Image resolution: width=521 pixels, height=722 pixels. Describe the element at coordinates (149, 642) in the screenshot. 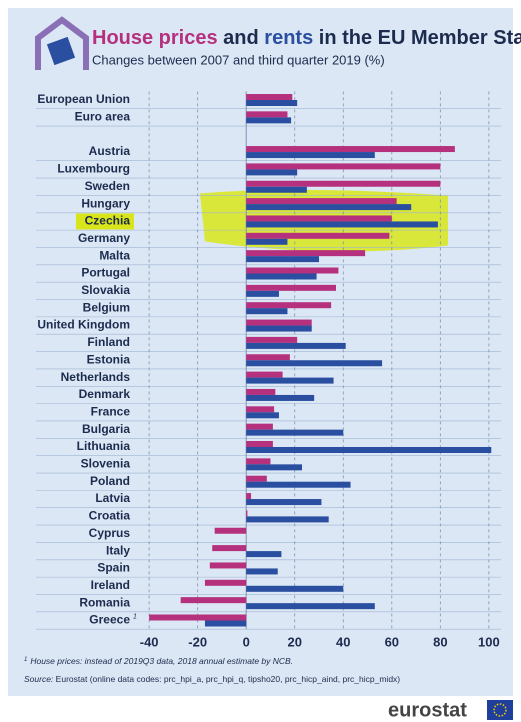

I see `x-tick-label: -40` at that location.